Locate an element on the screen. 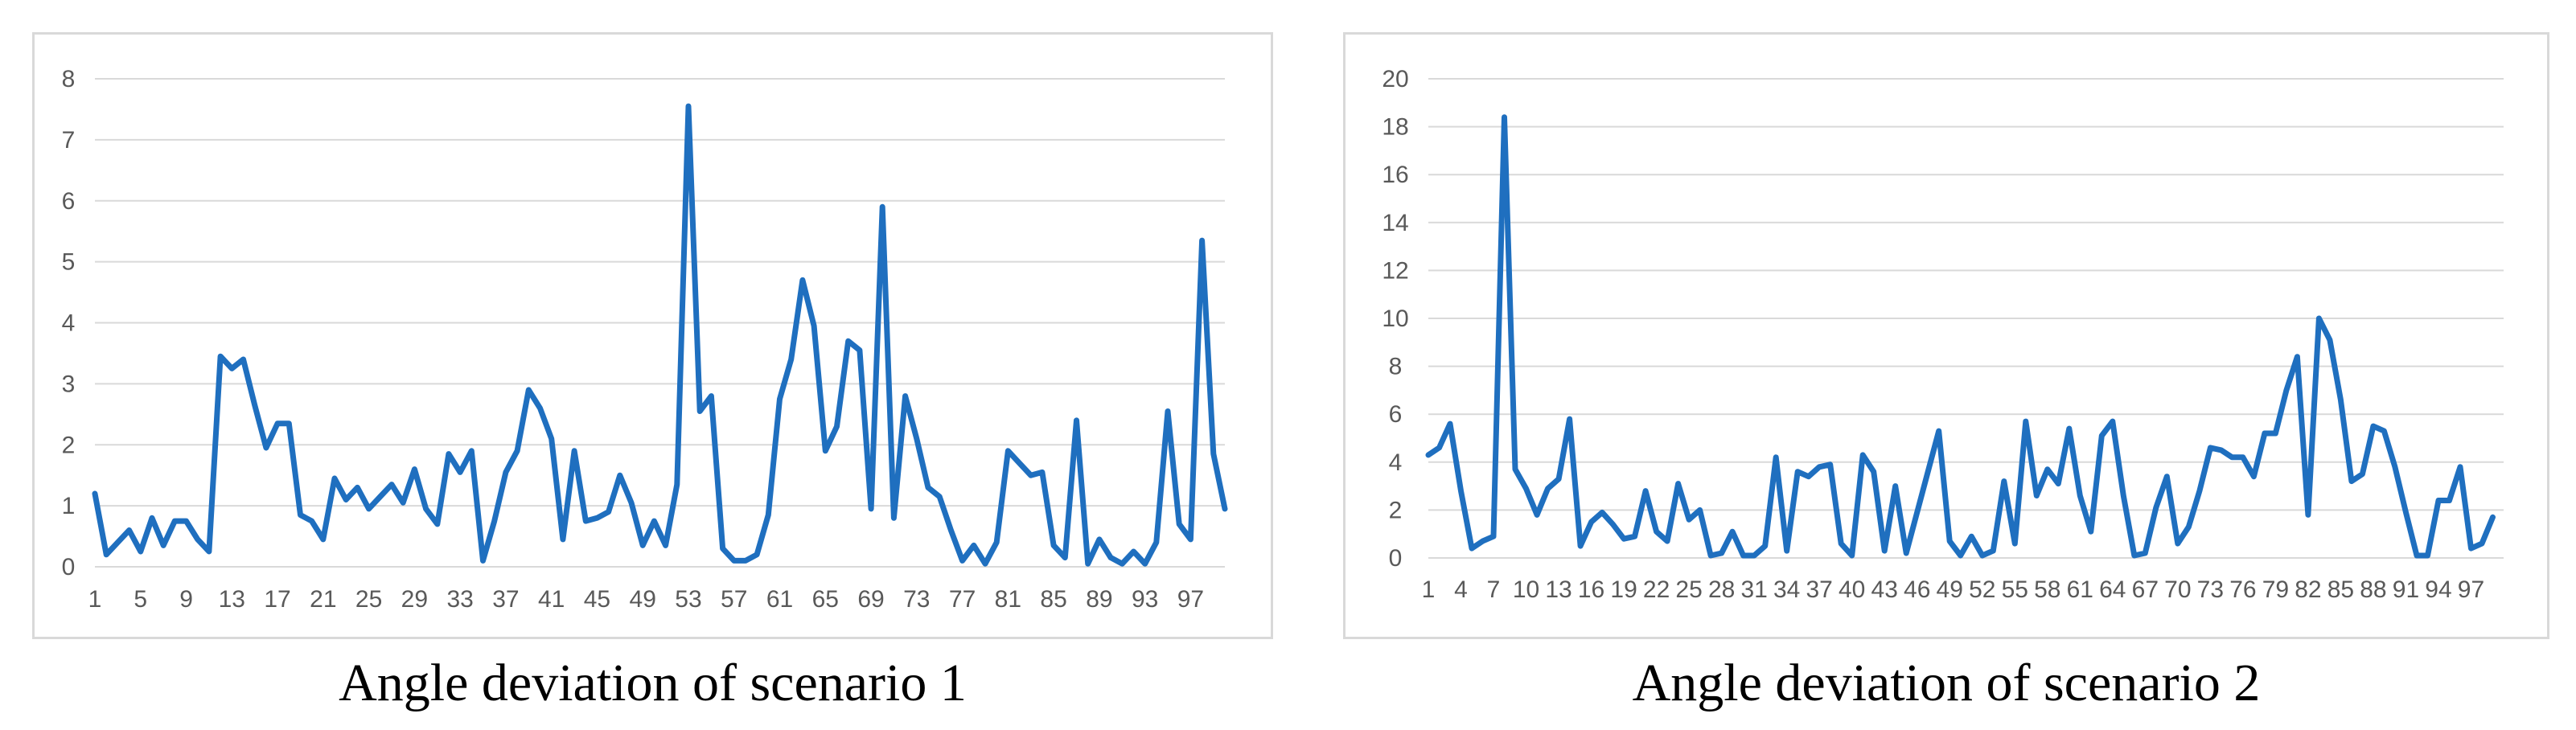  y-tick-label: 10 is located at coordinates (1395, 319).